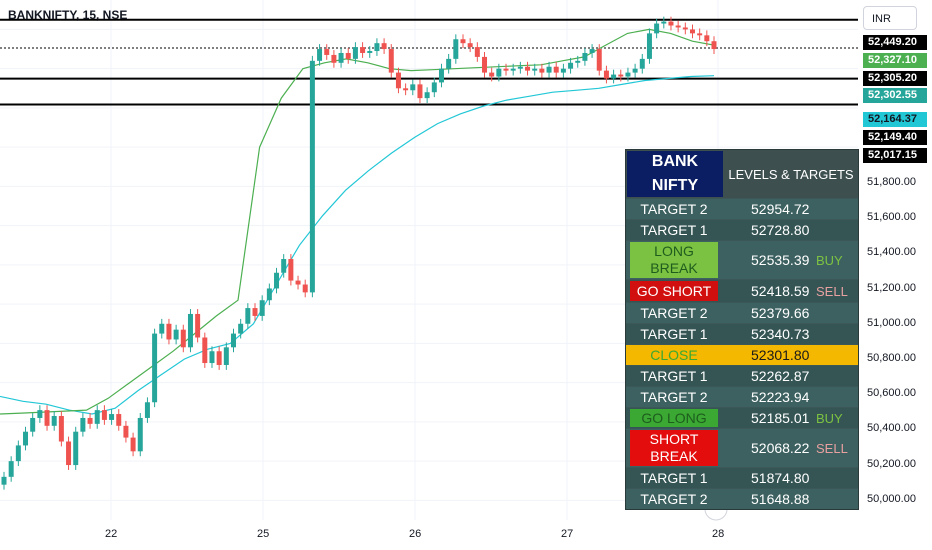 The image size is (932, 550). Describe the element at coordinates (780, 230) in the screenshot. I see `level-value: 52728.80` at that location.